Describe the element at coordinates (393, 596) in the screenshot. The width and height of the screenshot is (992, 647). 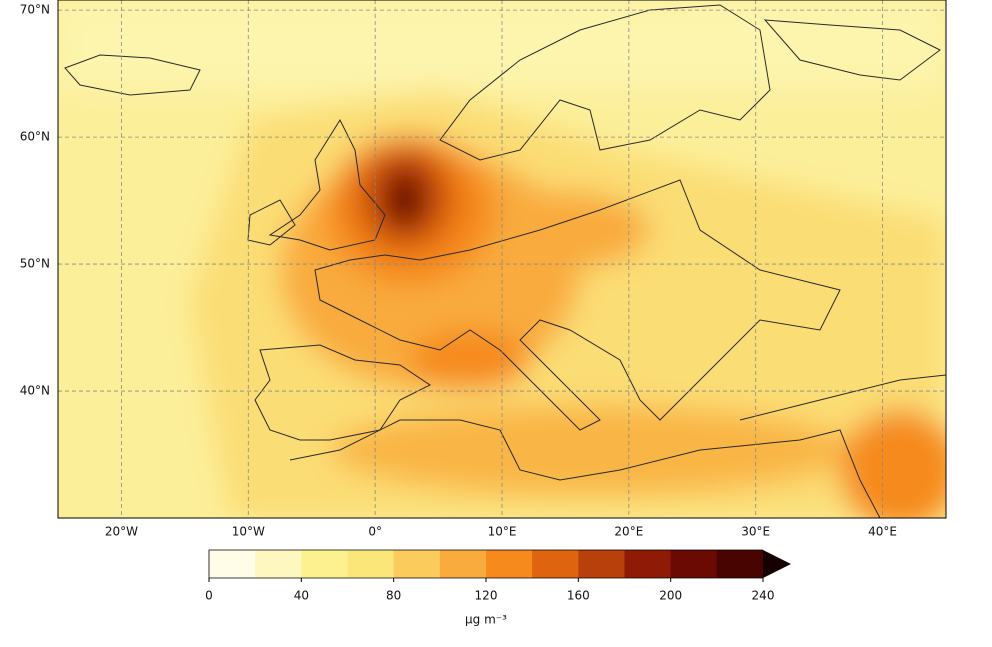
I see `colorbar-tick-label: 80` at that location.